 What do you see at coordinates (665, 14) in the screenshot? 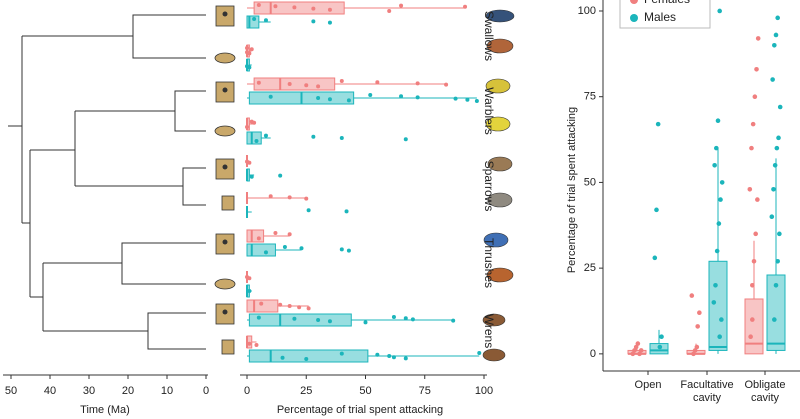
I see `legend-box` at bounding box center [665, 14].